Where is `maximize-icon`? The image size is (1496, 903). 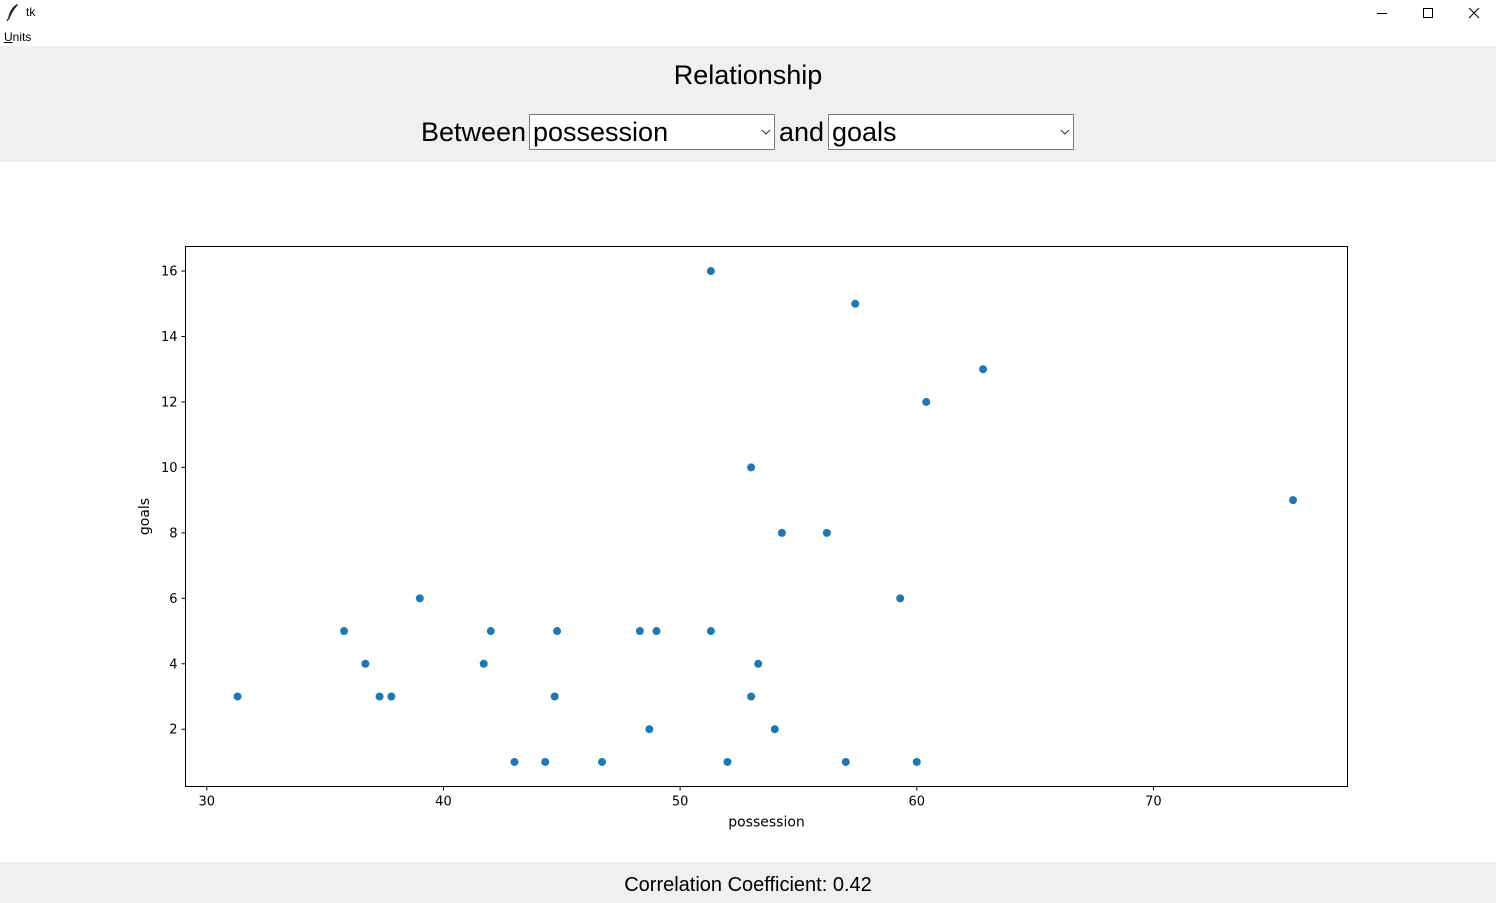 maximize-icon is located at coordinates (1428, 13).